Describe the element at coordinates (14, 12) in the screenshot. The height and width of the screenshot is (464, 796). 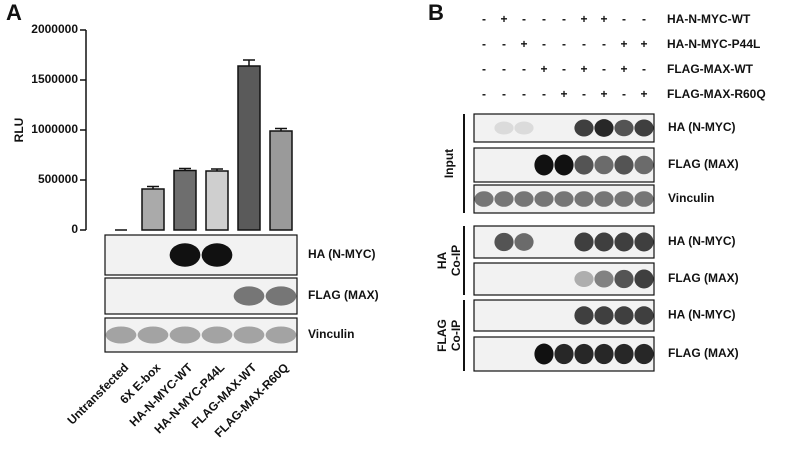
I see `panel-label: A` at that location.